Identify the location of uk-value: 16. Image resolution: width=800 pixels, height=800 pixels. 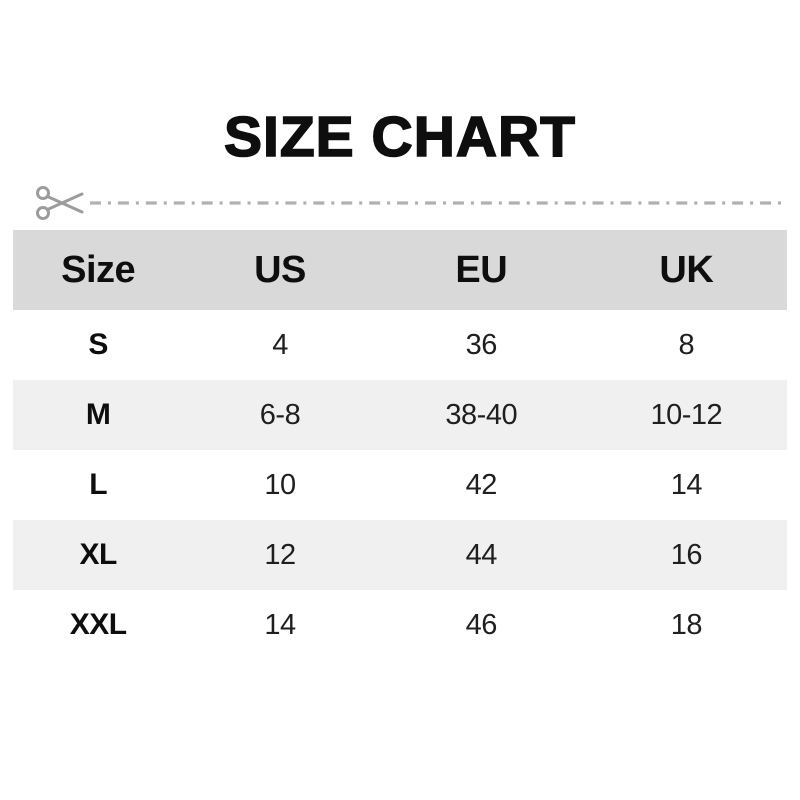
(686, 554).